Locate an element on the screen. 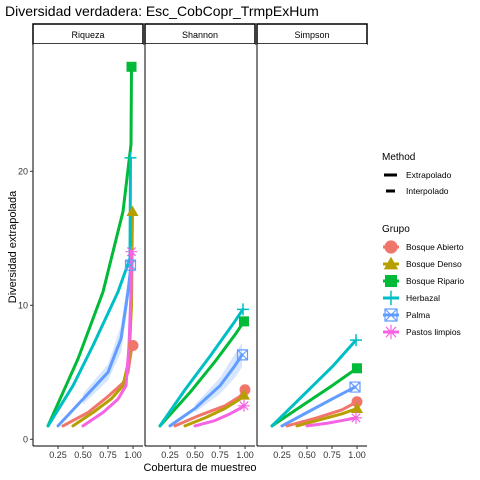 The width and height of the screenshot is (480, 480). facet-strip-label: Simpson is located at coordinates (311, 35).